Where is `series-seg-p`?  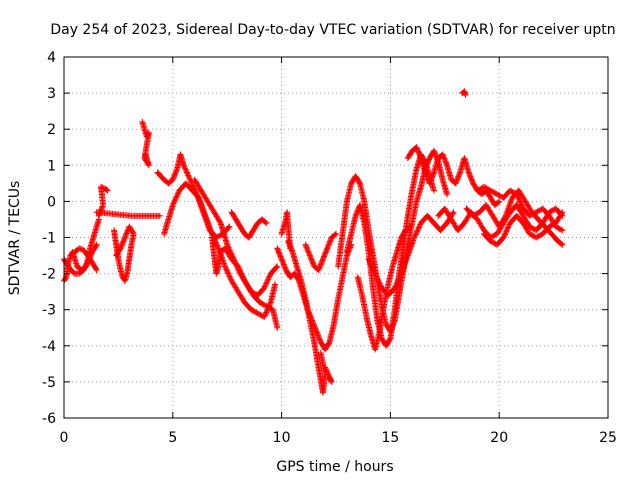 series-seg-p is located at coordinates (328, 374).